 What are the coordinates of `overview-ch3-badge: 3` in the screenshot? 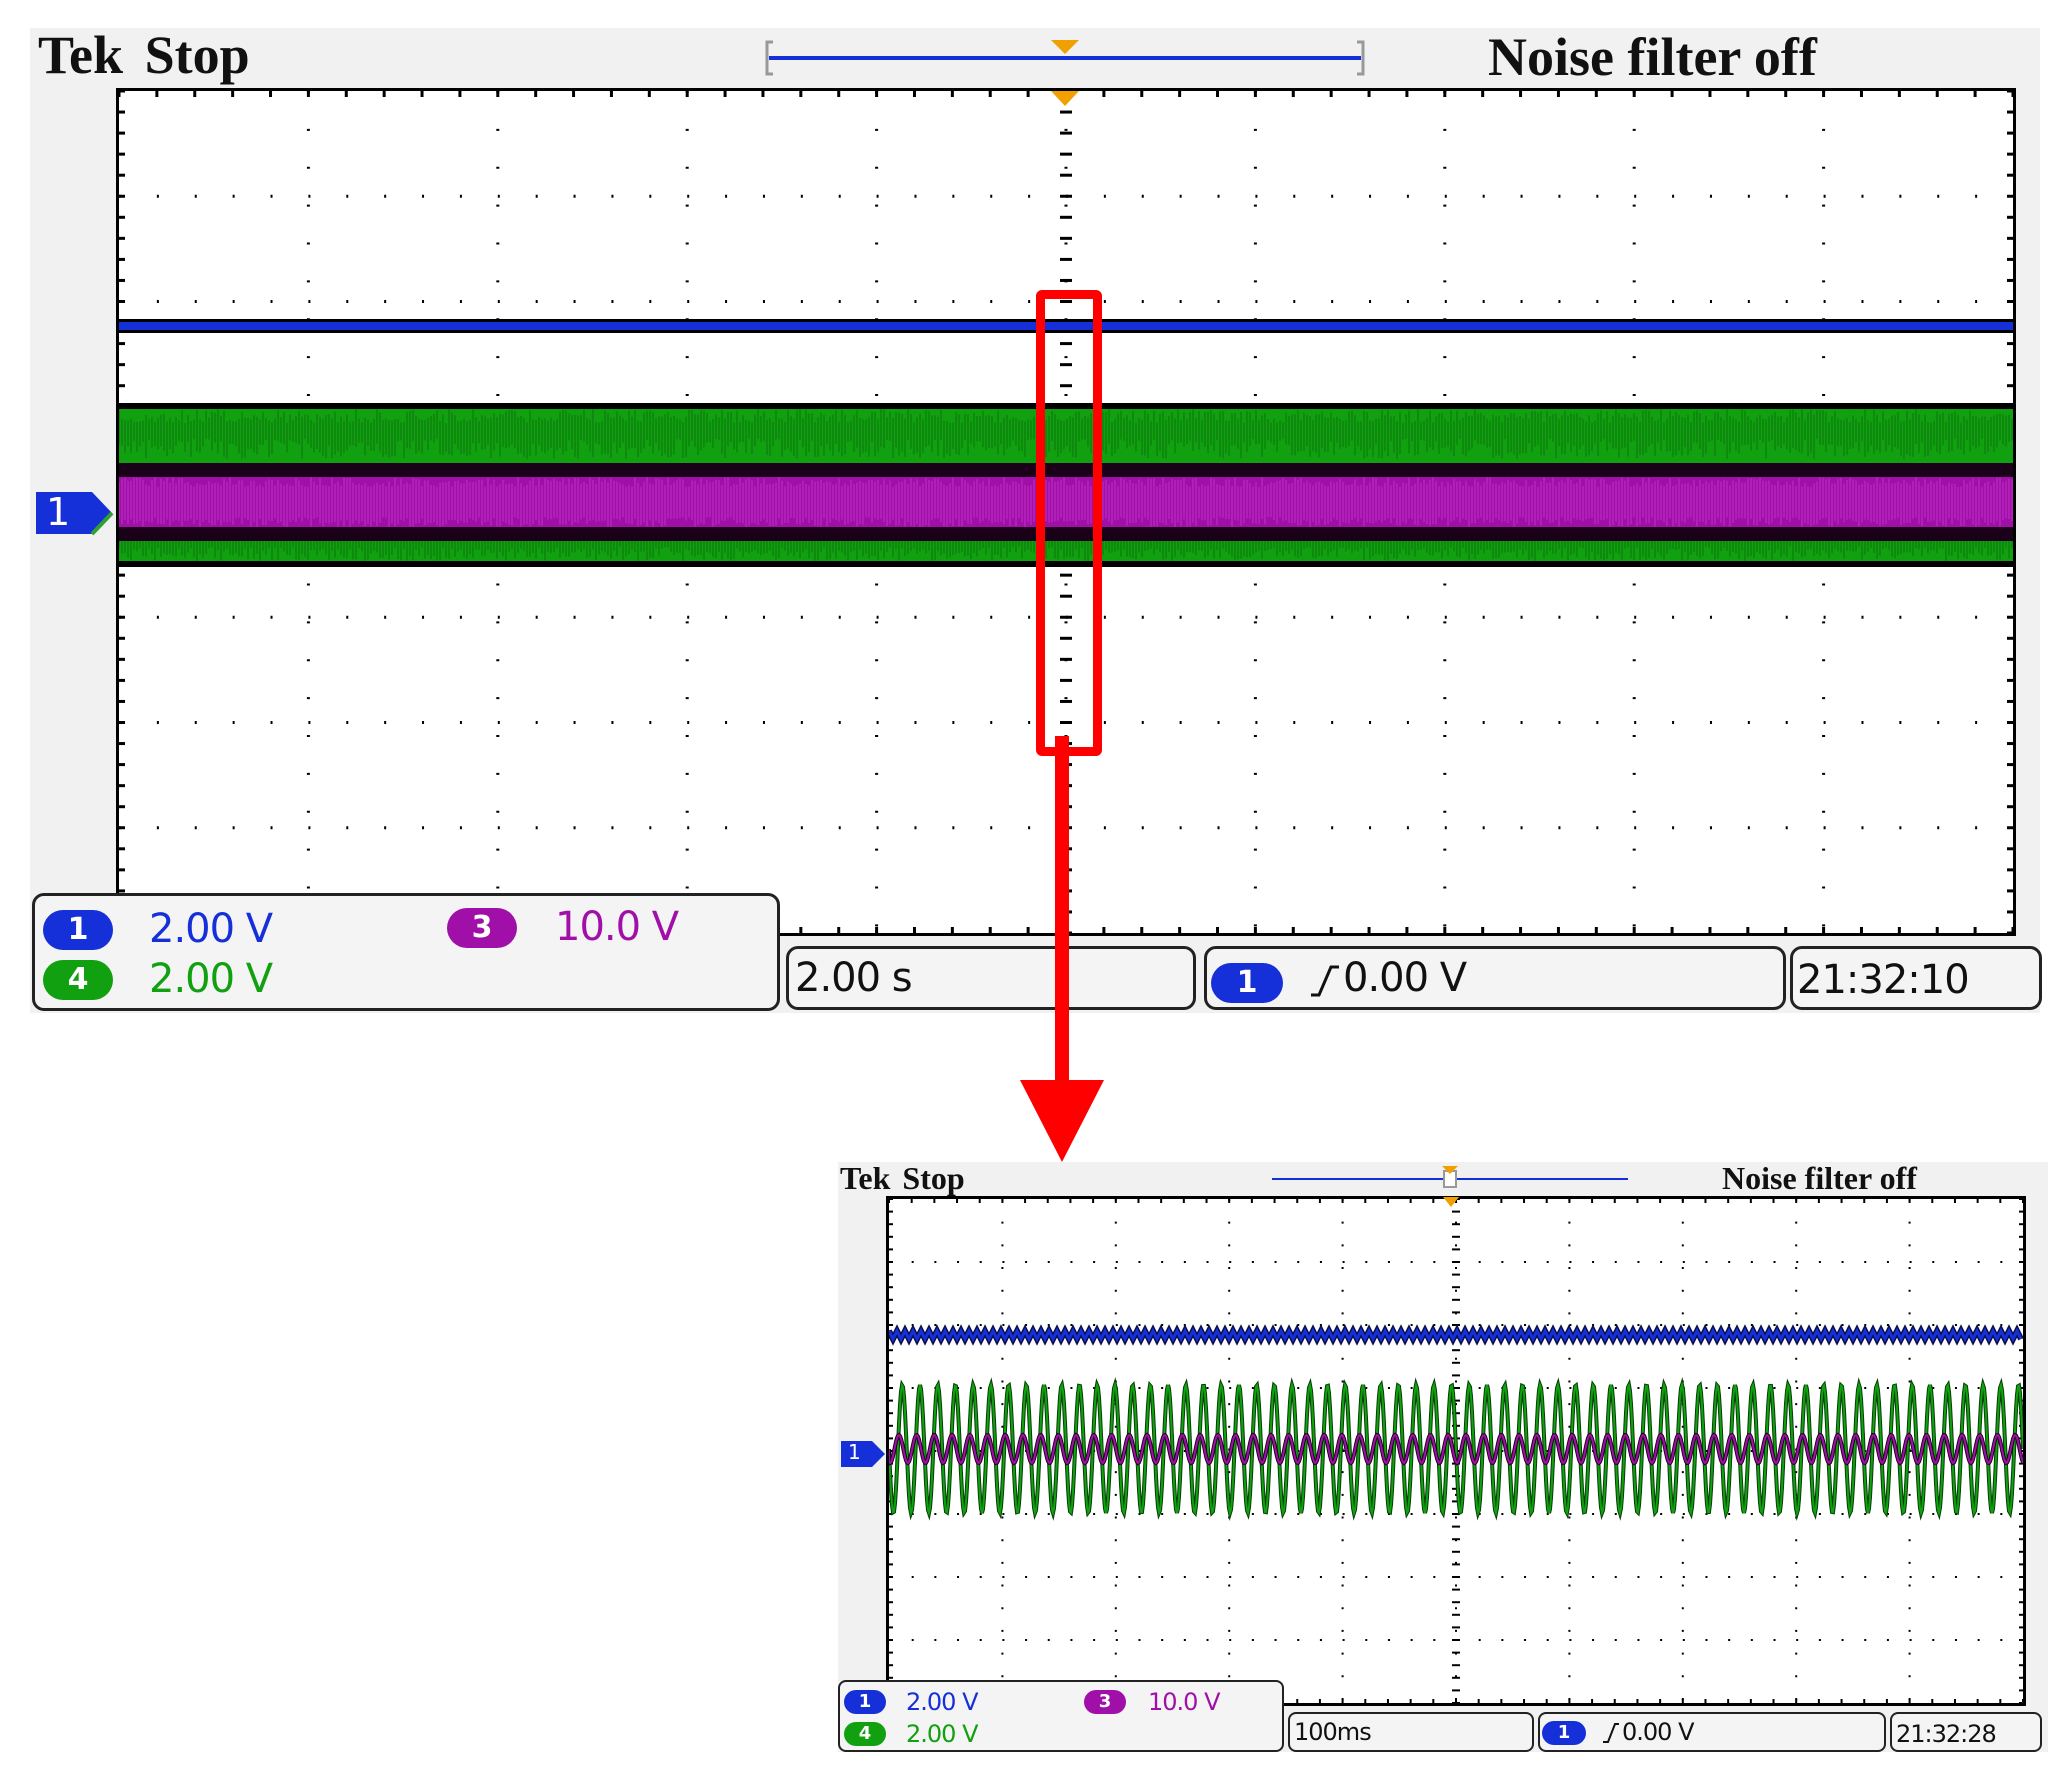 It's located at (482, 928).